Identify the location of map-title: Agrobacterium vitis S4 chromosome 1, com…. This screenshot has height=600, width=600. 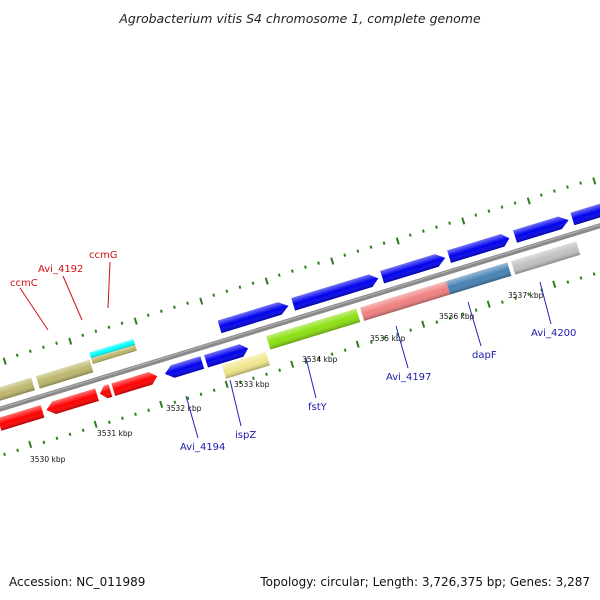
(299, 18).